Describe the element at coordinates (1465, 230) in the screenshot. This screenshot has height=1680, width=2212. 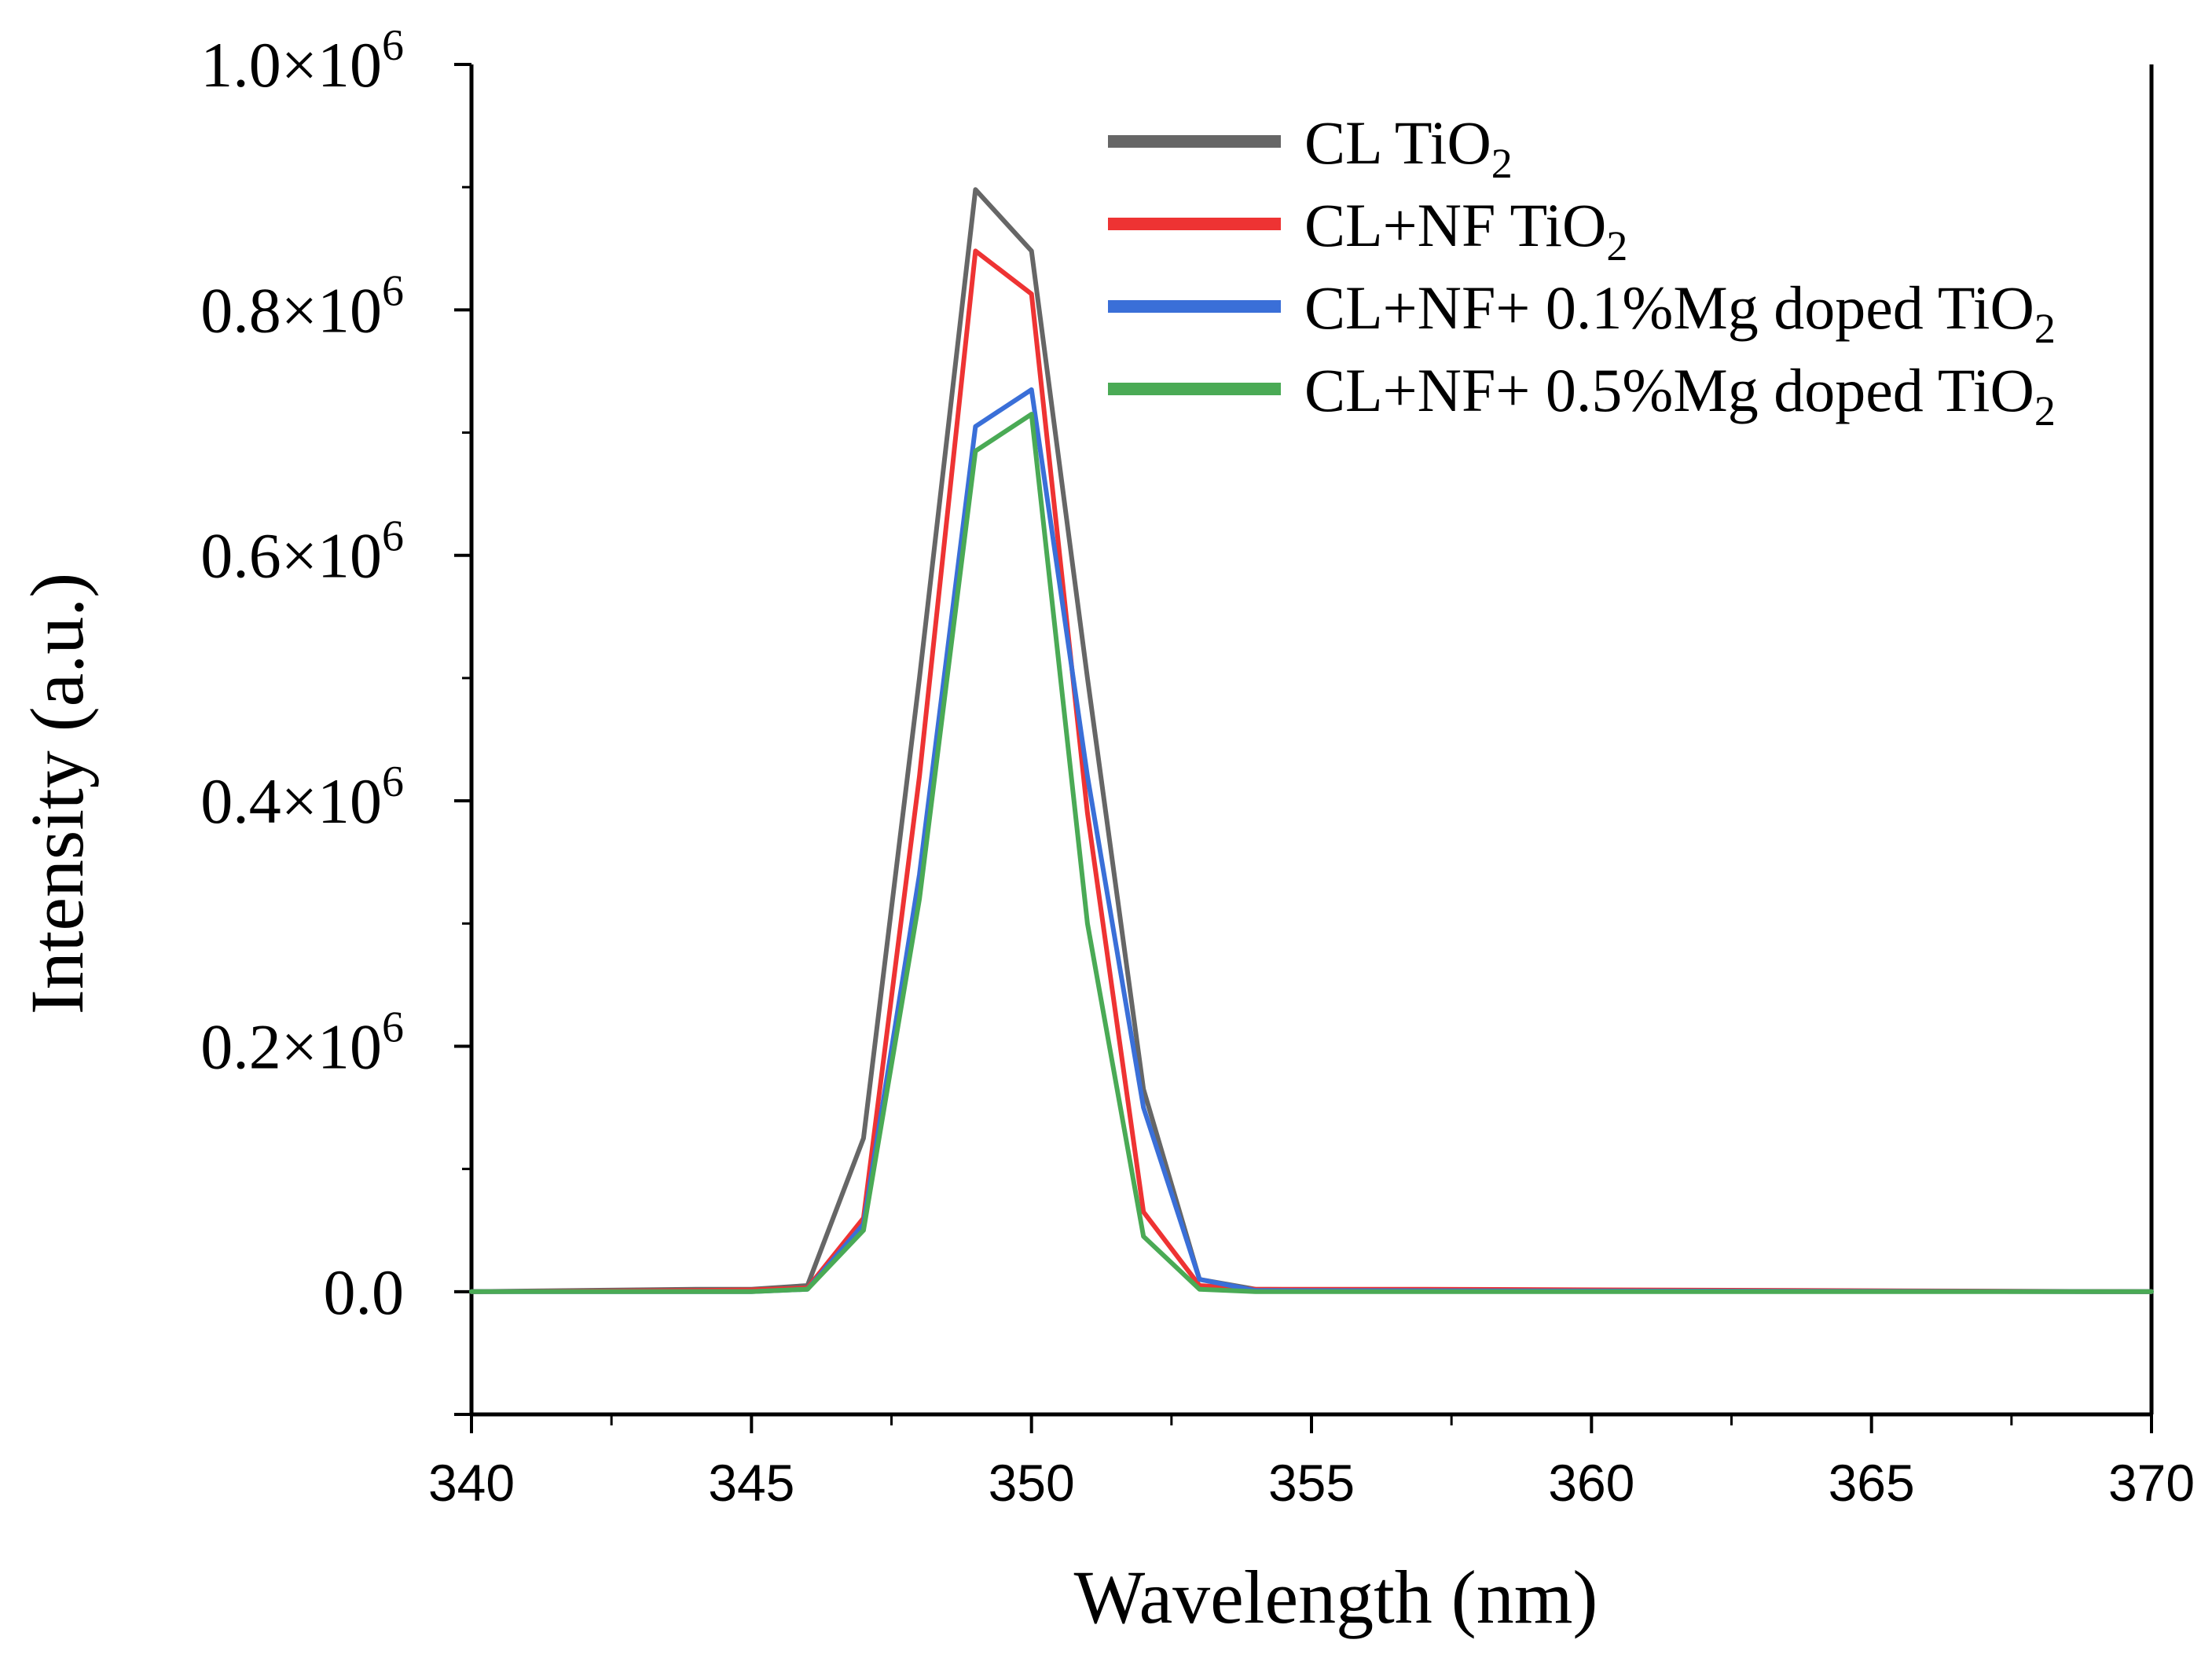
I see `legend-label-2: CL+NF TiO2` at that location.